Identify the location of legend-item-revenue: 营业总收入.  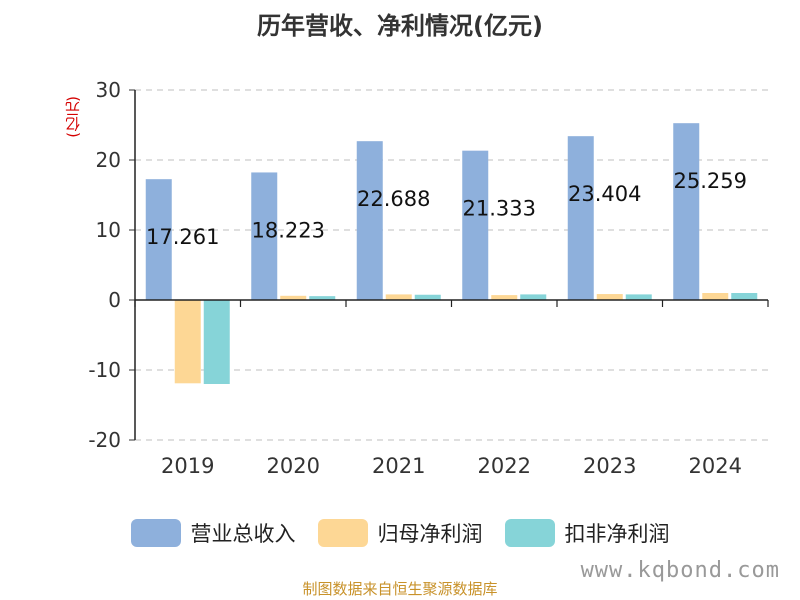
(213, 533).